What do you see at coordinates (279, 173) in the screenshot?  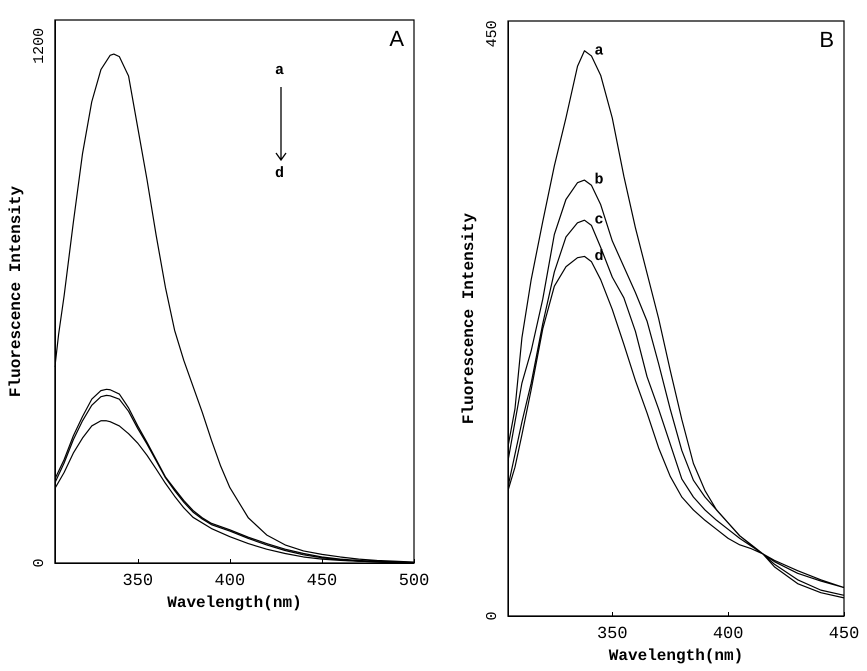 I see `annotation: d` at bounding box center [279, 173].